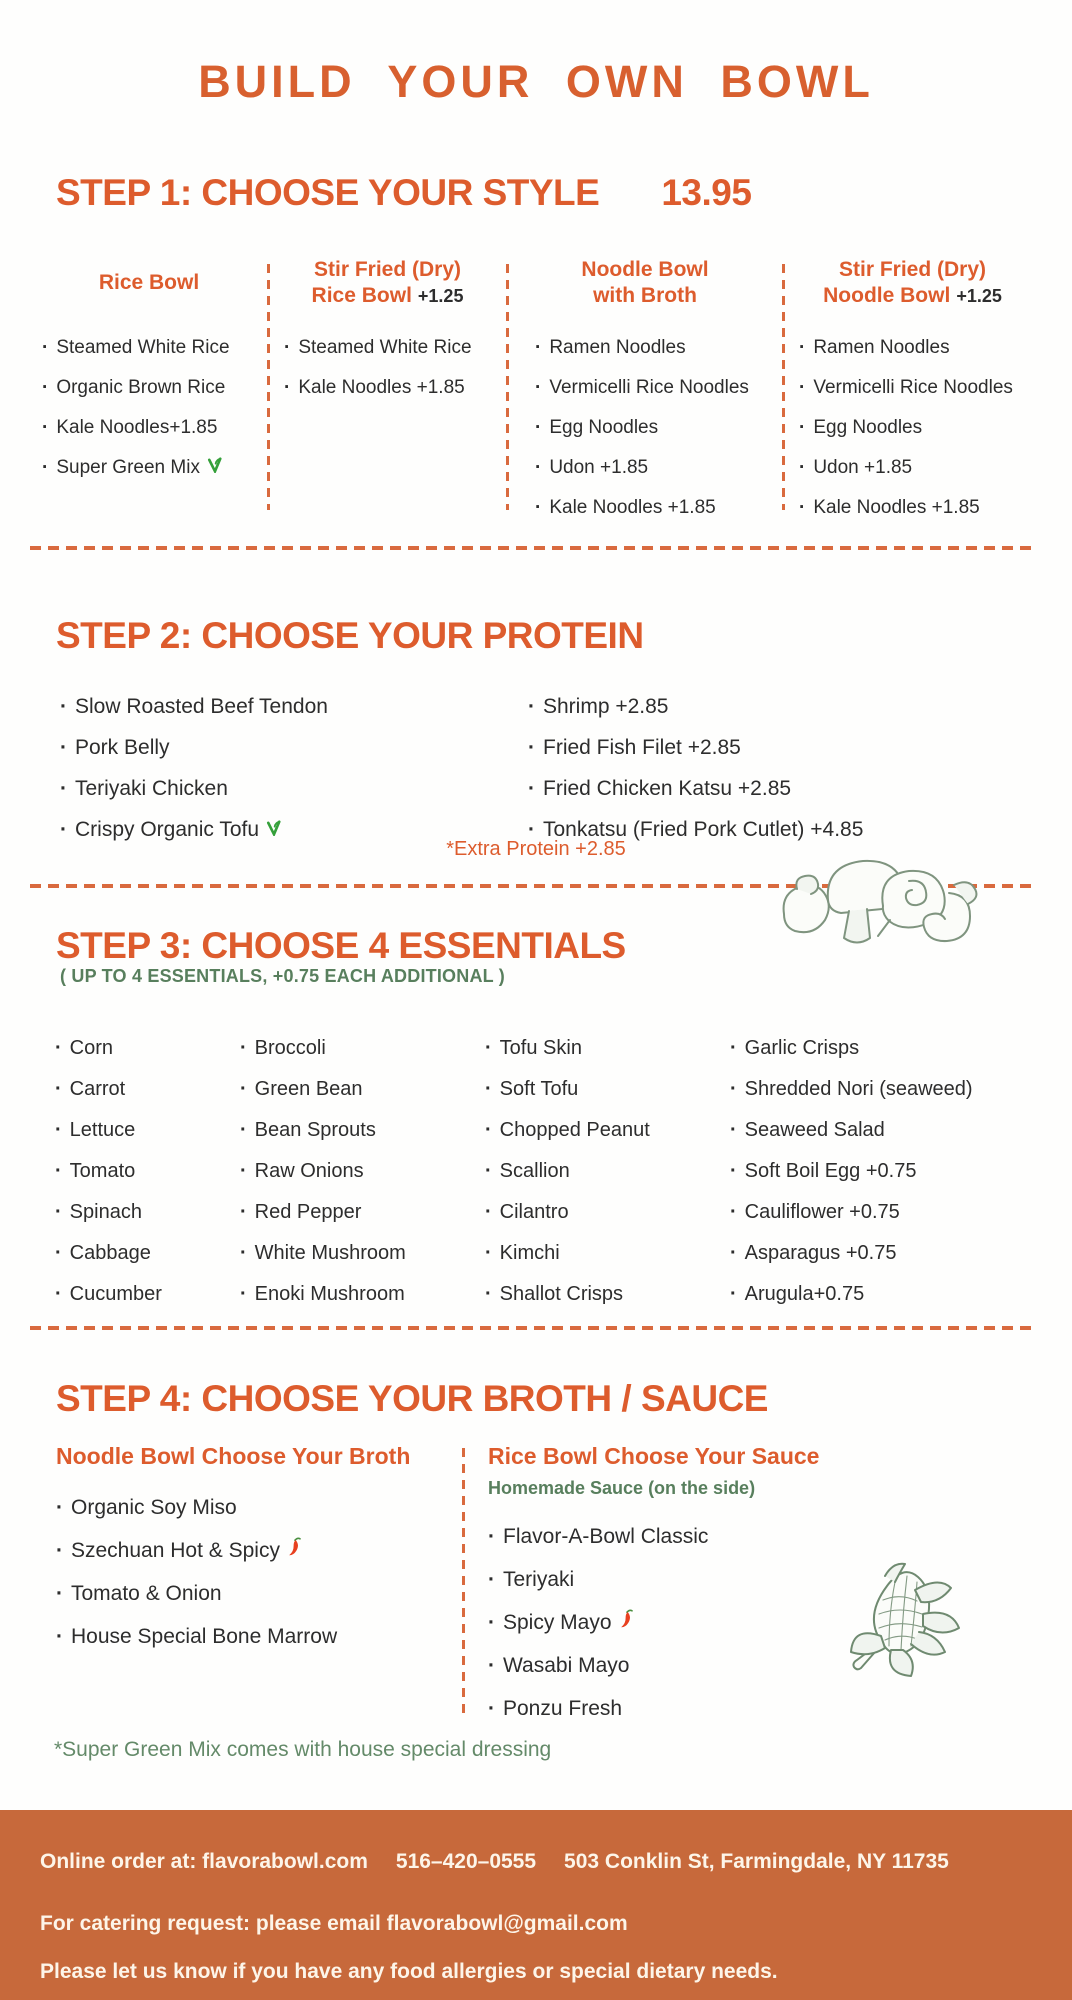 This screenshot has width=1072, height=2000. Describe the element at coordinates (654, 1456) in the screenshot. I see `sauce-column-title: Rice Bowl Choose Your Sauce` at that location.